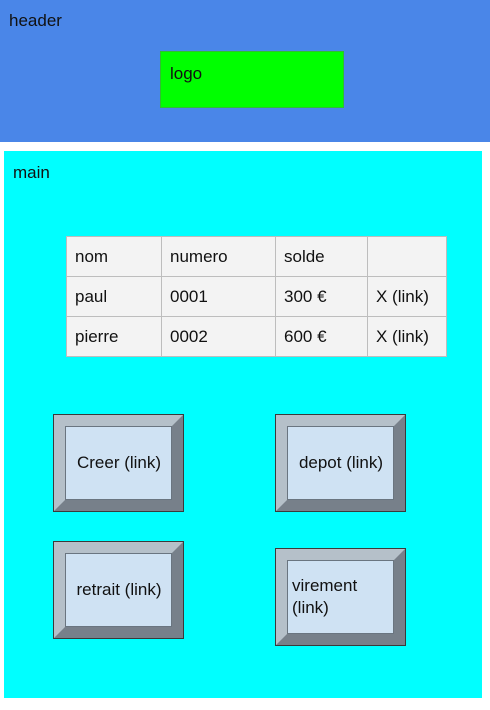  I want to click on virement-button-label: virement (link), so click(325, 596).